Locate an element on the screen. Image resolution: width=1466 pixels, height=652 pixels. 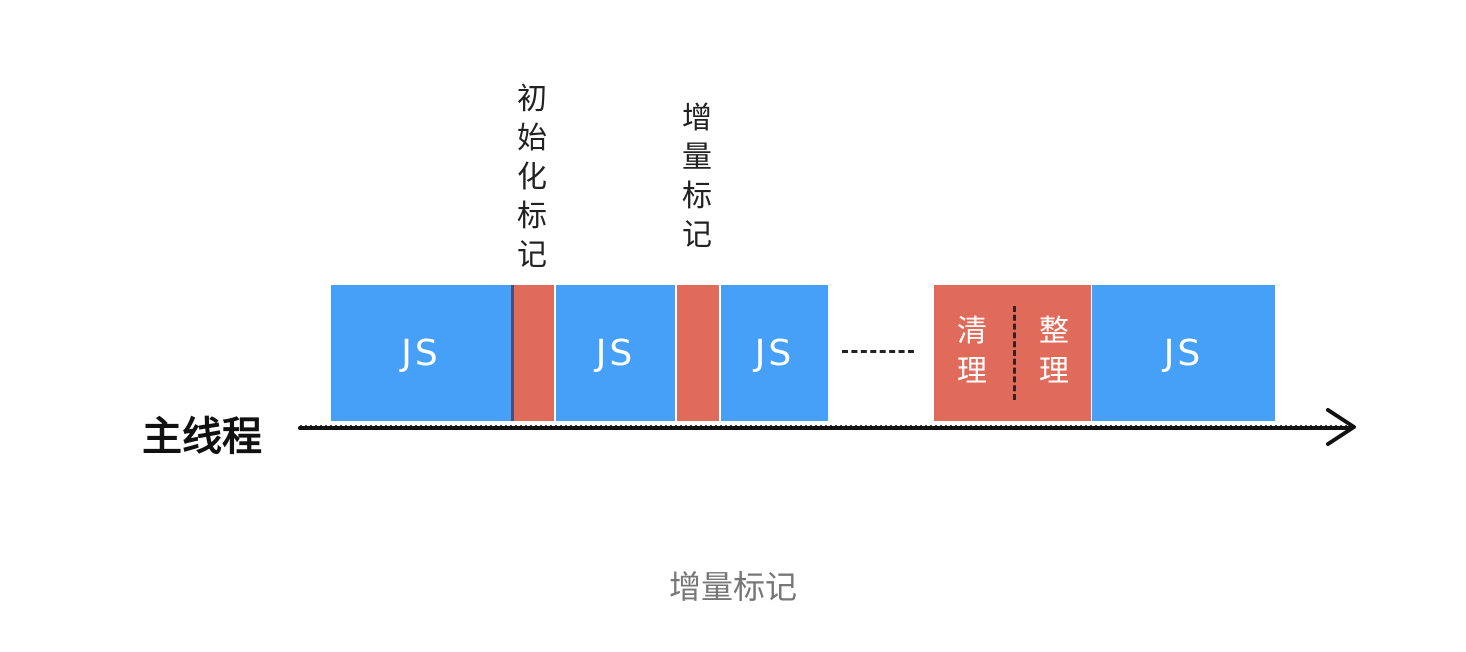
js-block-3: JS is located at coordinates (774, 353).